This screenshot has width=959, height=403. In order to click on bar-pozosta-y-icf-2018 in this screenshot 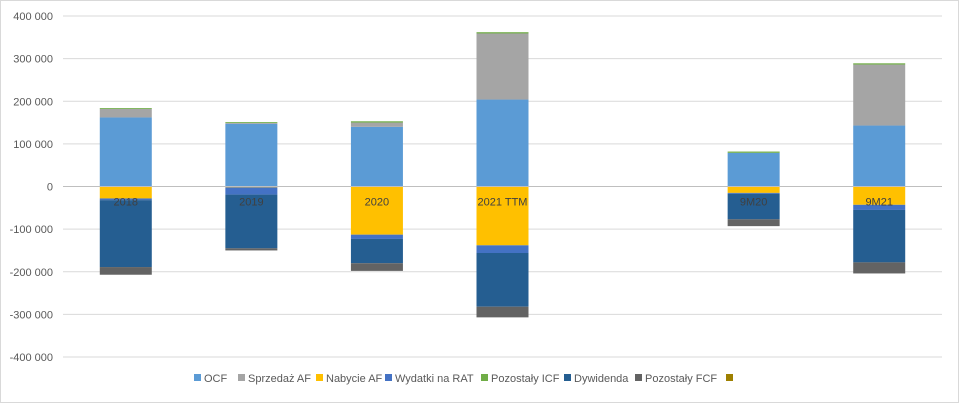, I will do `click(125, 108)`.